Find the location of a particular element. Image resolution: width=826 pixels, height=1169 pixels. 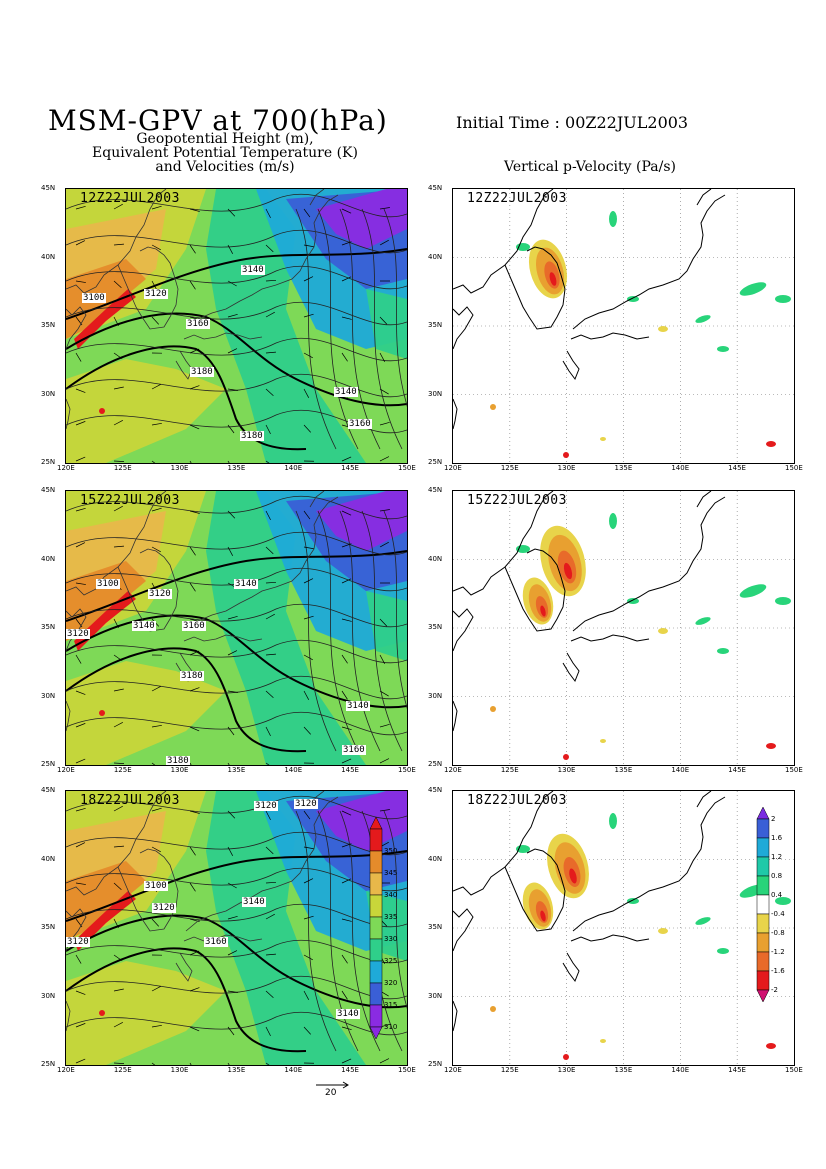

ept-colorbar-label: 340 is located at coordinates (391, 895).